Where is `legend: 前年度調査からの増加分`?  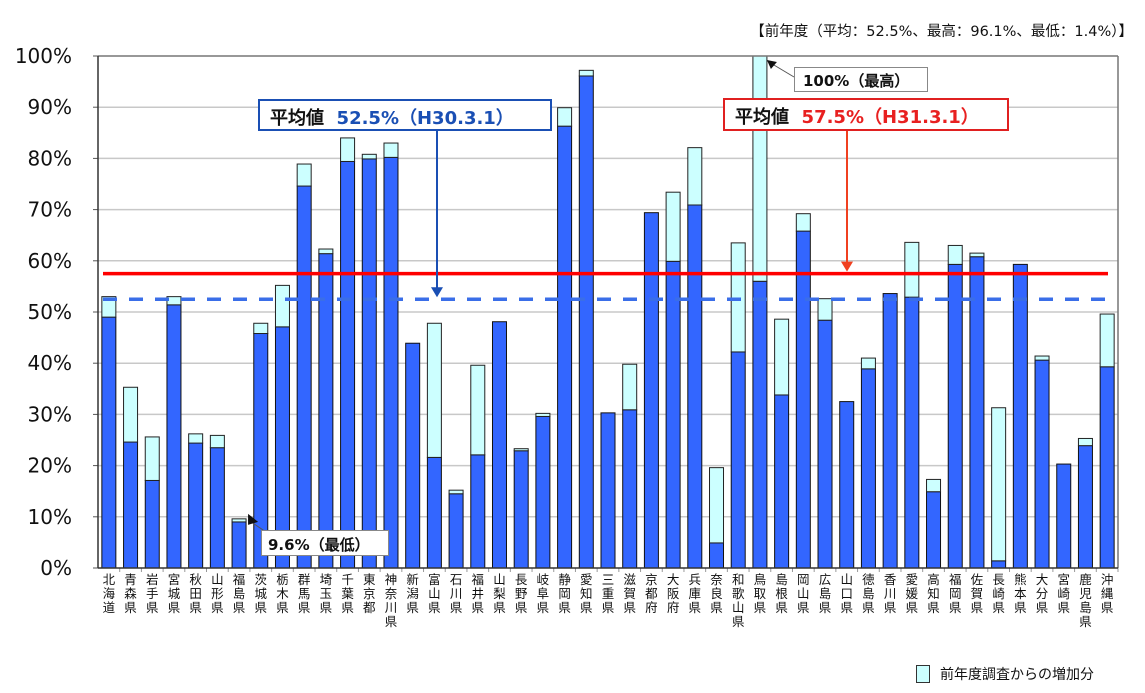
legend: 前年度調査からの増加分 is located at coordinates (1005, 674).